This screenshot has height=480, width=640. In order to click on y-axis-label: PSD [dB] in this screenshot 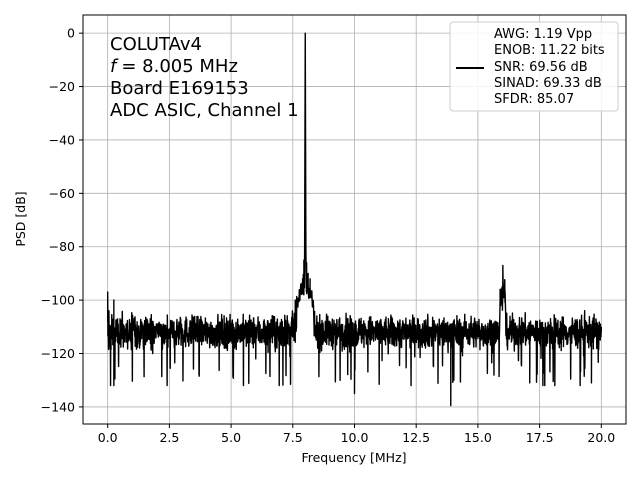, I will do `click(20, 218)`.